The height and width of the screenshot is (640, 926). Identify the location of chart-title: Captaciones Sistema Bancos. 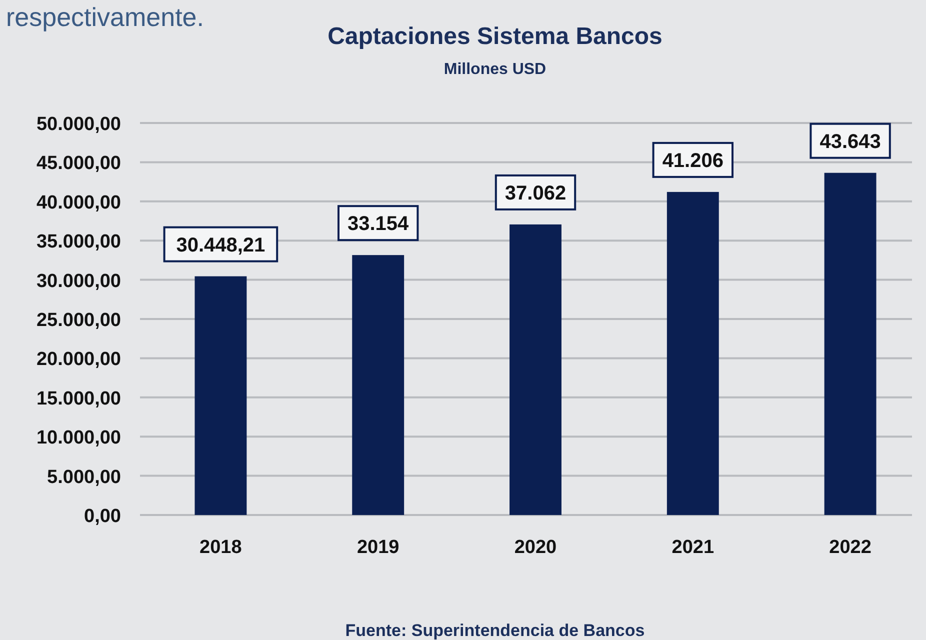
(495, 36).